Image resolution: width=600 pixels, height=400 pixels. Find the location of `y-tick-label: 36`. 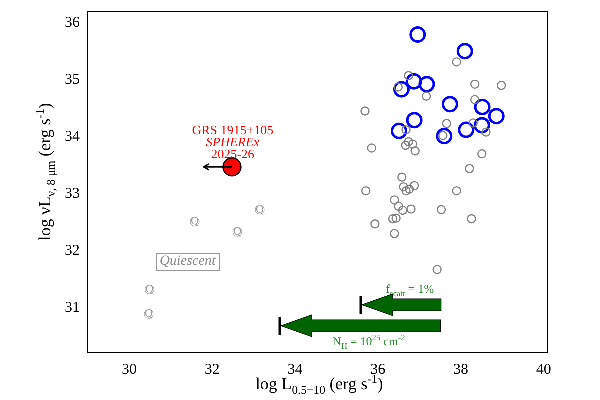

y-tick-label: 36 is located at coordinates (72, 22).